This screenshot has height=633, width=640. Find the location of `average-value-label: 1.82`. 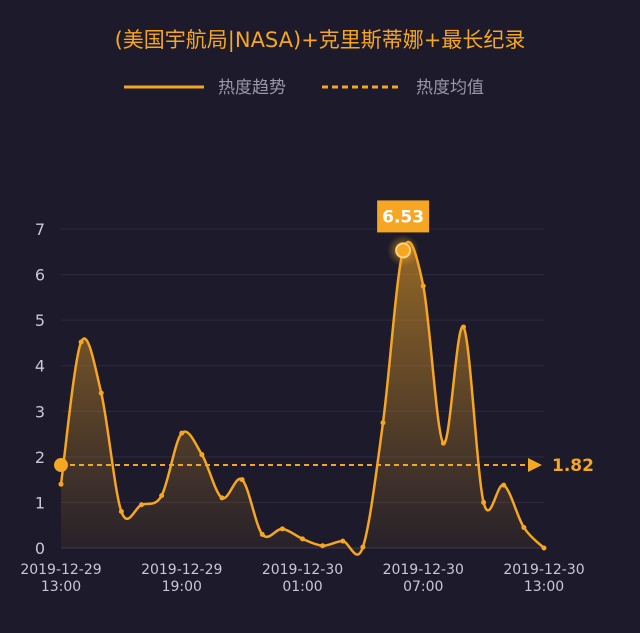

average-value-label: 1.82 is located at coordinates (573, 466).